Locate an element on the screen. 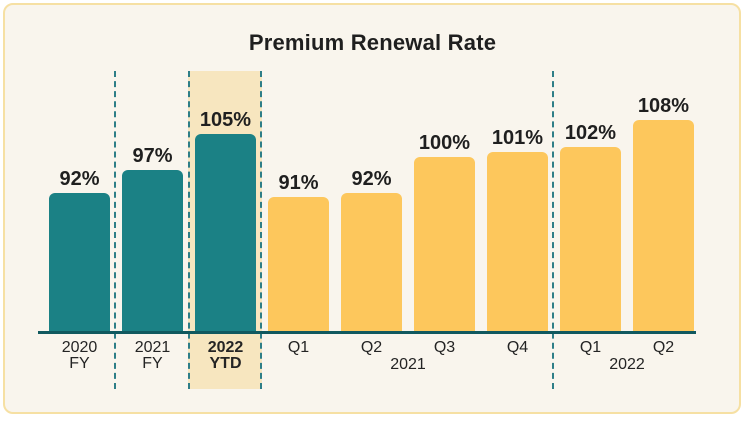 This screenshot has width=745, height=422. value-label-2020-fy: 92% is located at coordinates (79, 179).